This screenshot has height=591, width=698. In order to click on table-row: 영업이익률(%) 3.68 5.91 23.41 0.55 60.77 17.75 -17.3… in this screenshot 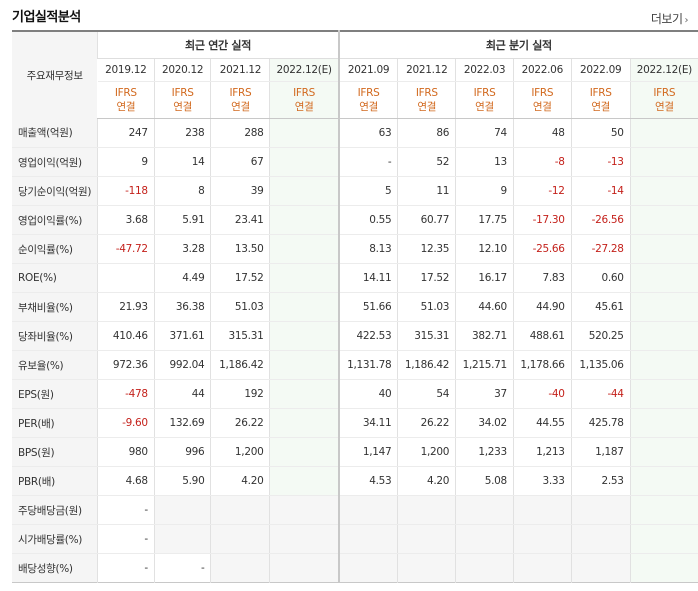, I will do `click(355, 220)`.